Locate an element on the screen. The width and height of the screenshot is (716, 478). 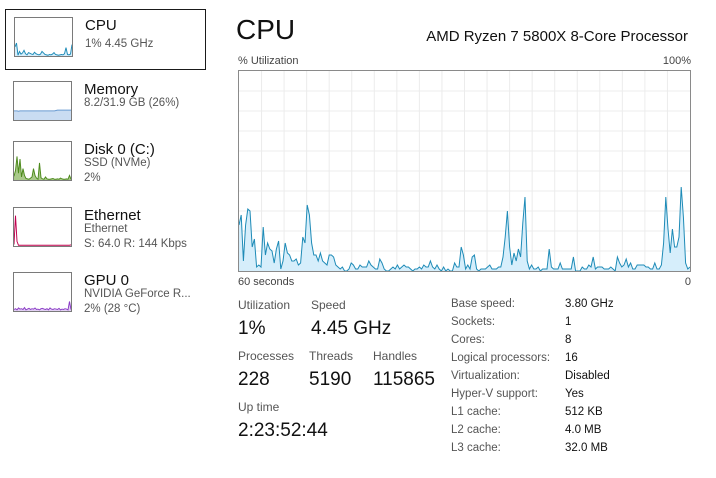
sidebar-item-detail: 1% 4.45 GHz is located at coordinates (119, 44).